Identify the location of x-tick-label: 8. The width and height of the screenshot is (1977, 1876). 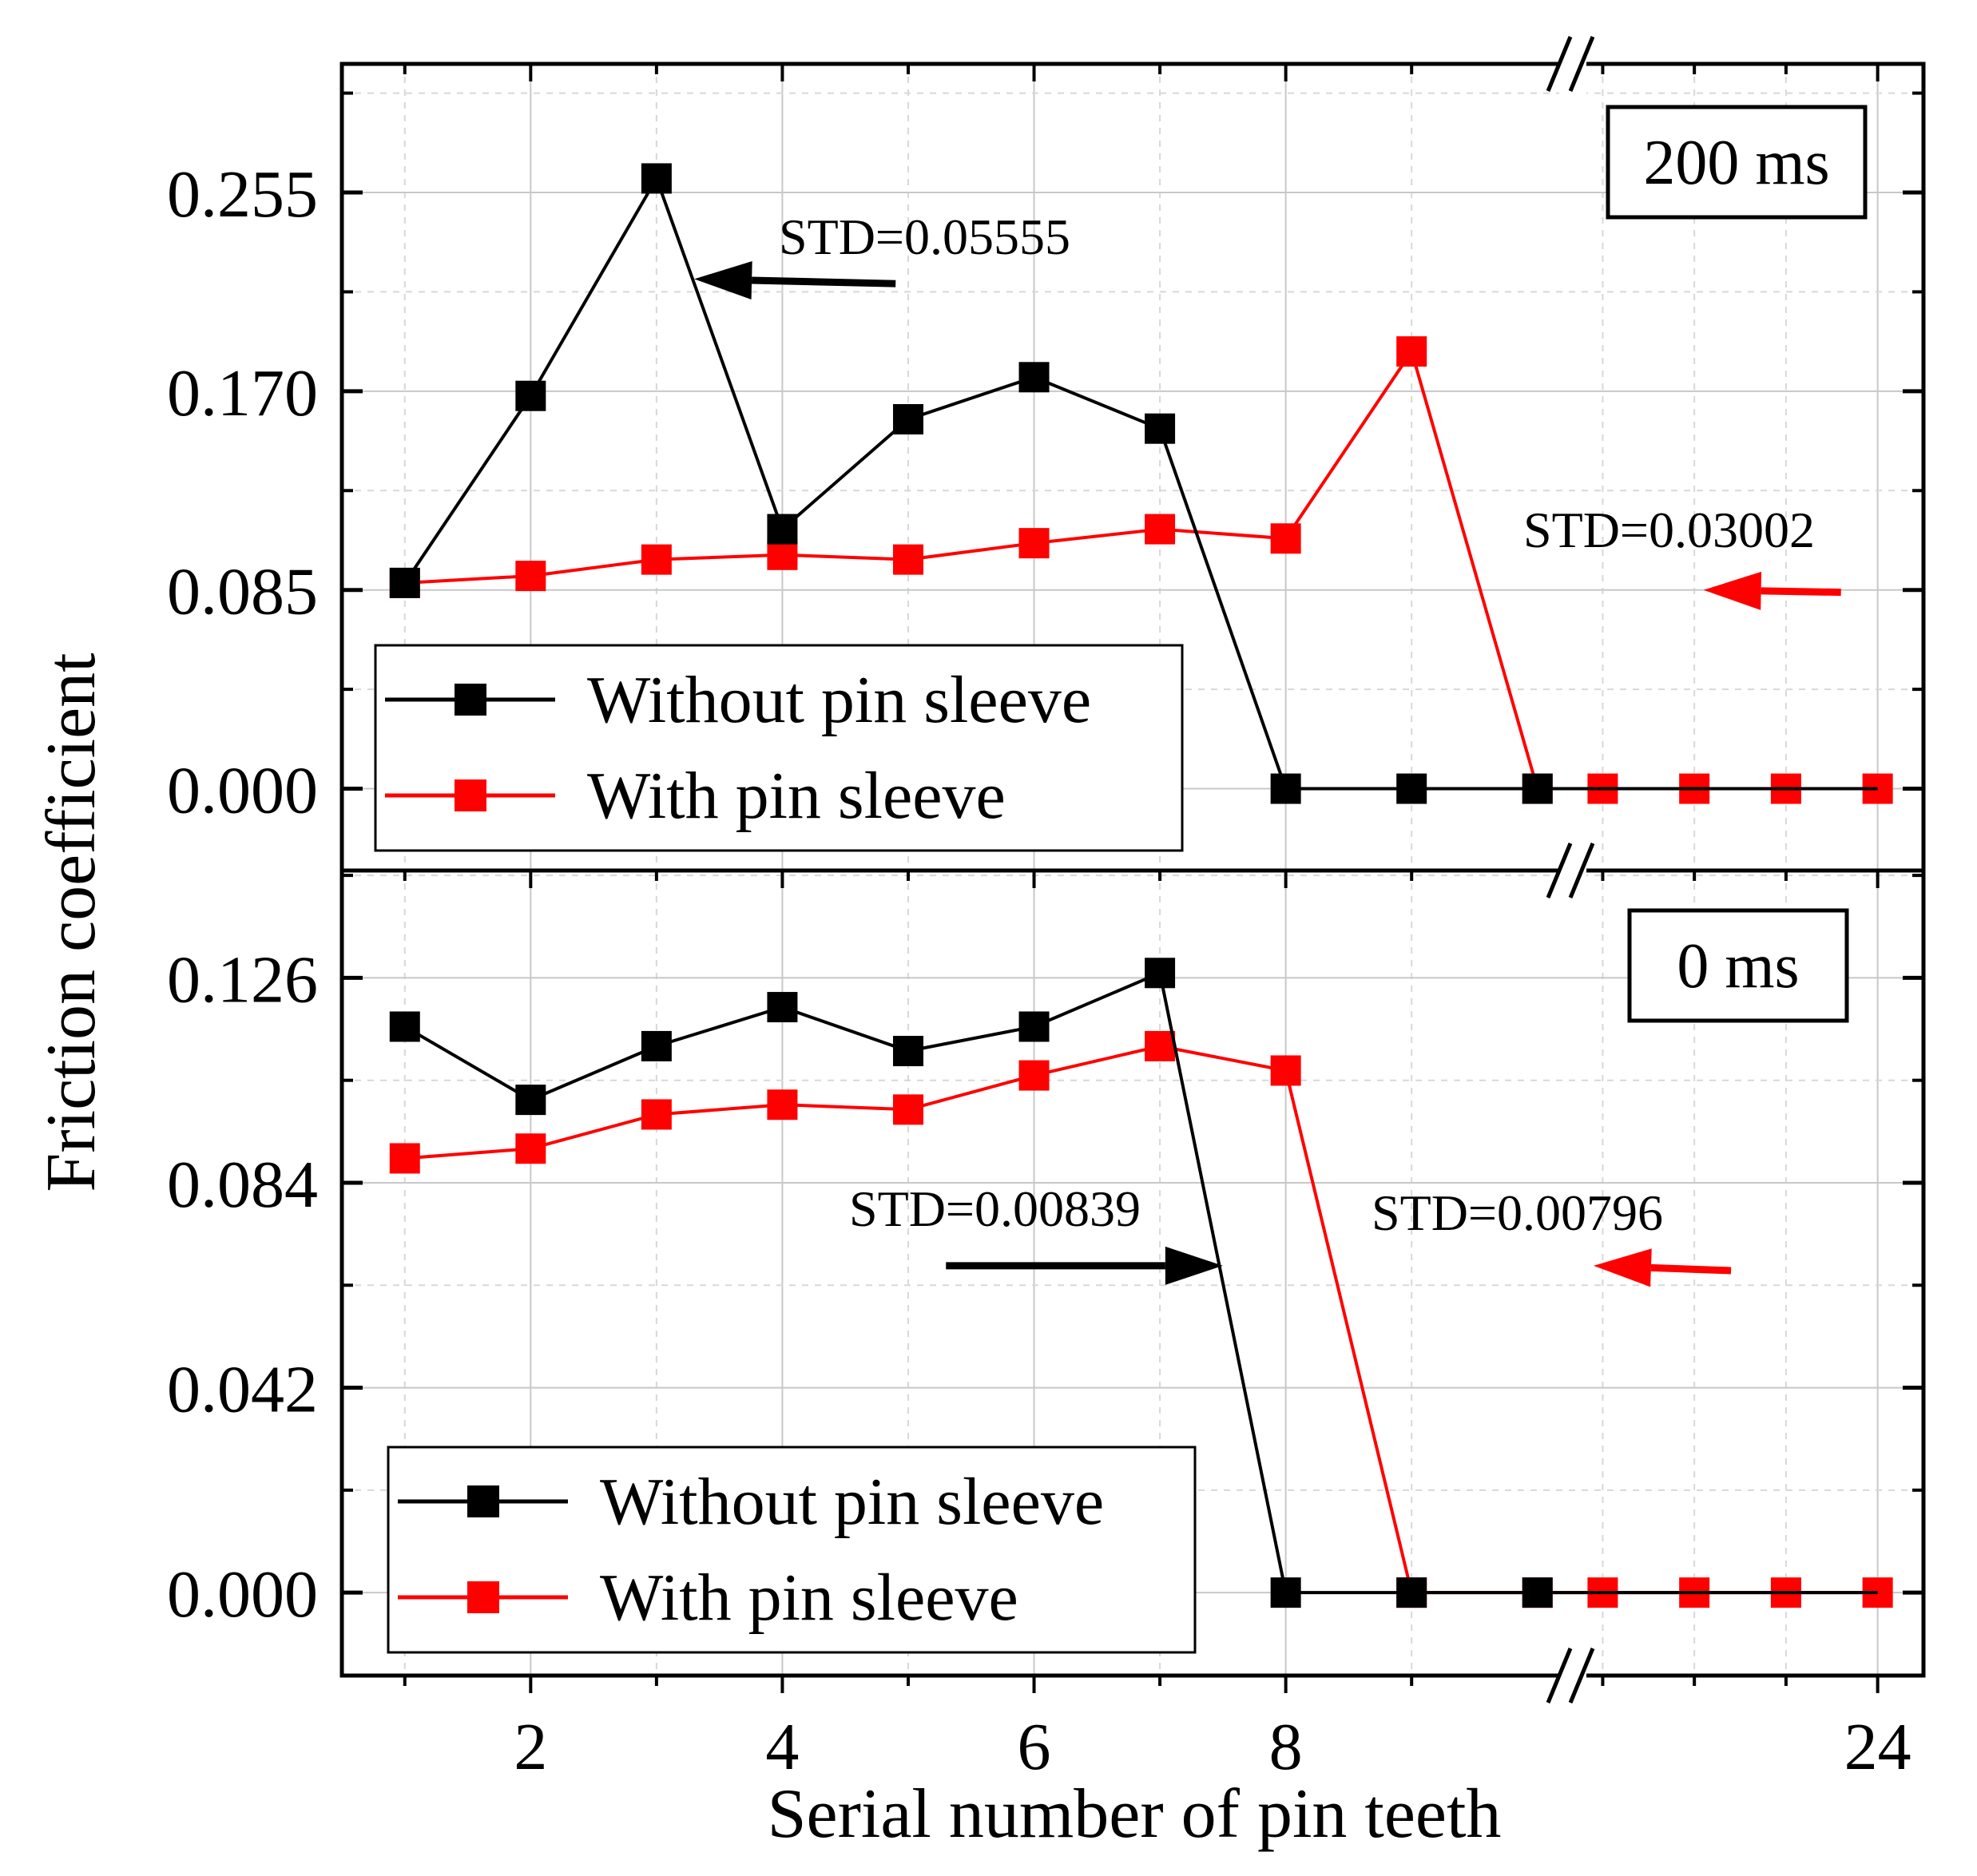
(1286, 1747).